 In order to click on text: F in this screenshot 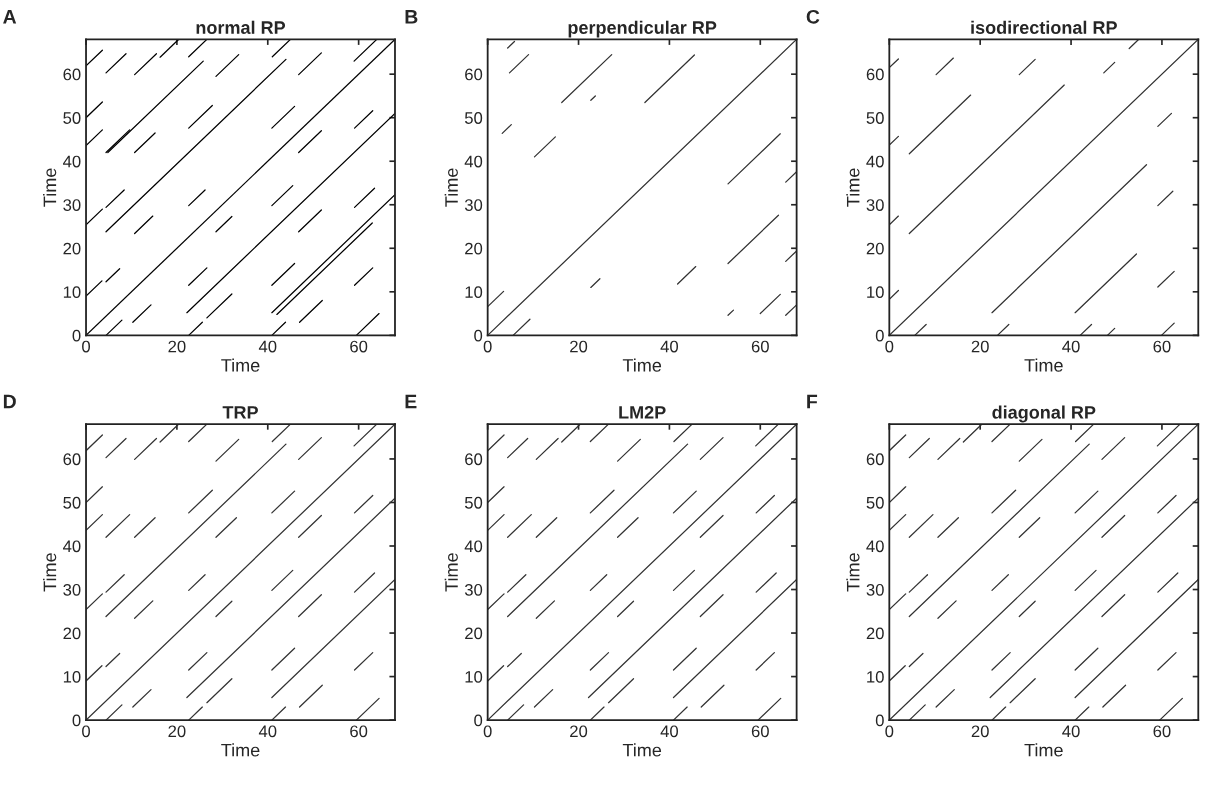, I will do `click(812, 401)`.